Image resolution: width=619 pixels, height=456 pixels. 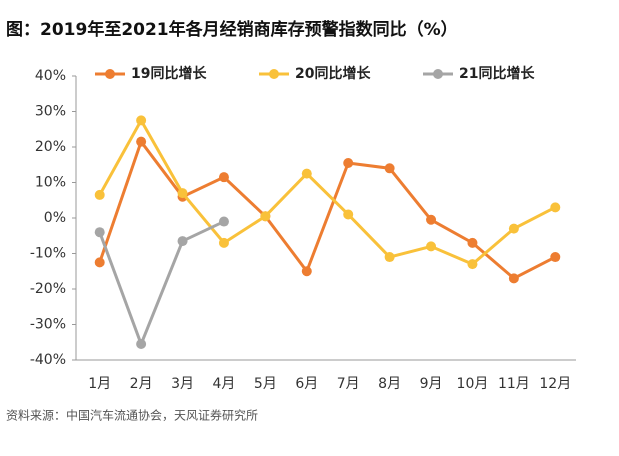 I want to click on x-tick-label: 6月, so click(x=306, y=384).